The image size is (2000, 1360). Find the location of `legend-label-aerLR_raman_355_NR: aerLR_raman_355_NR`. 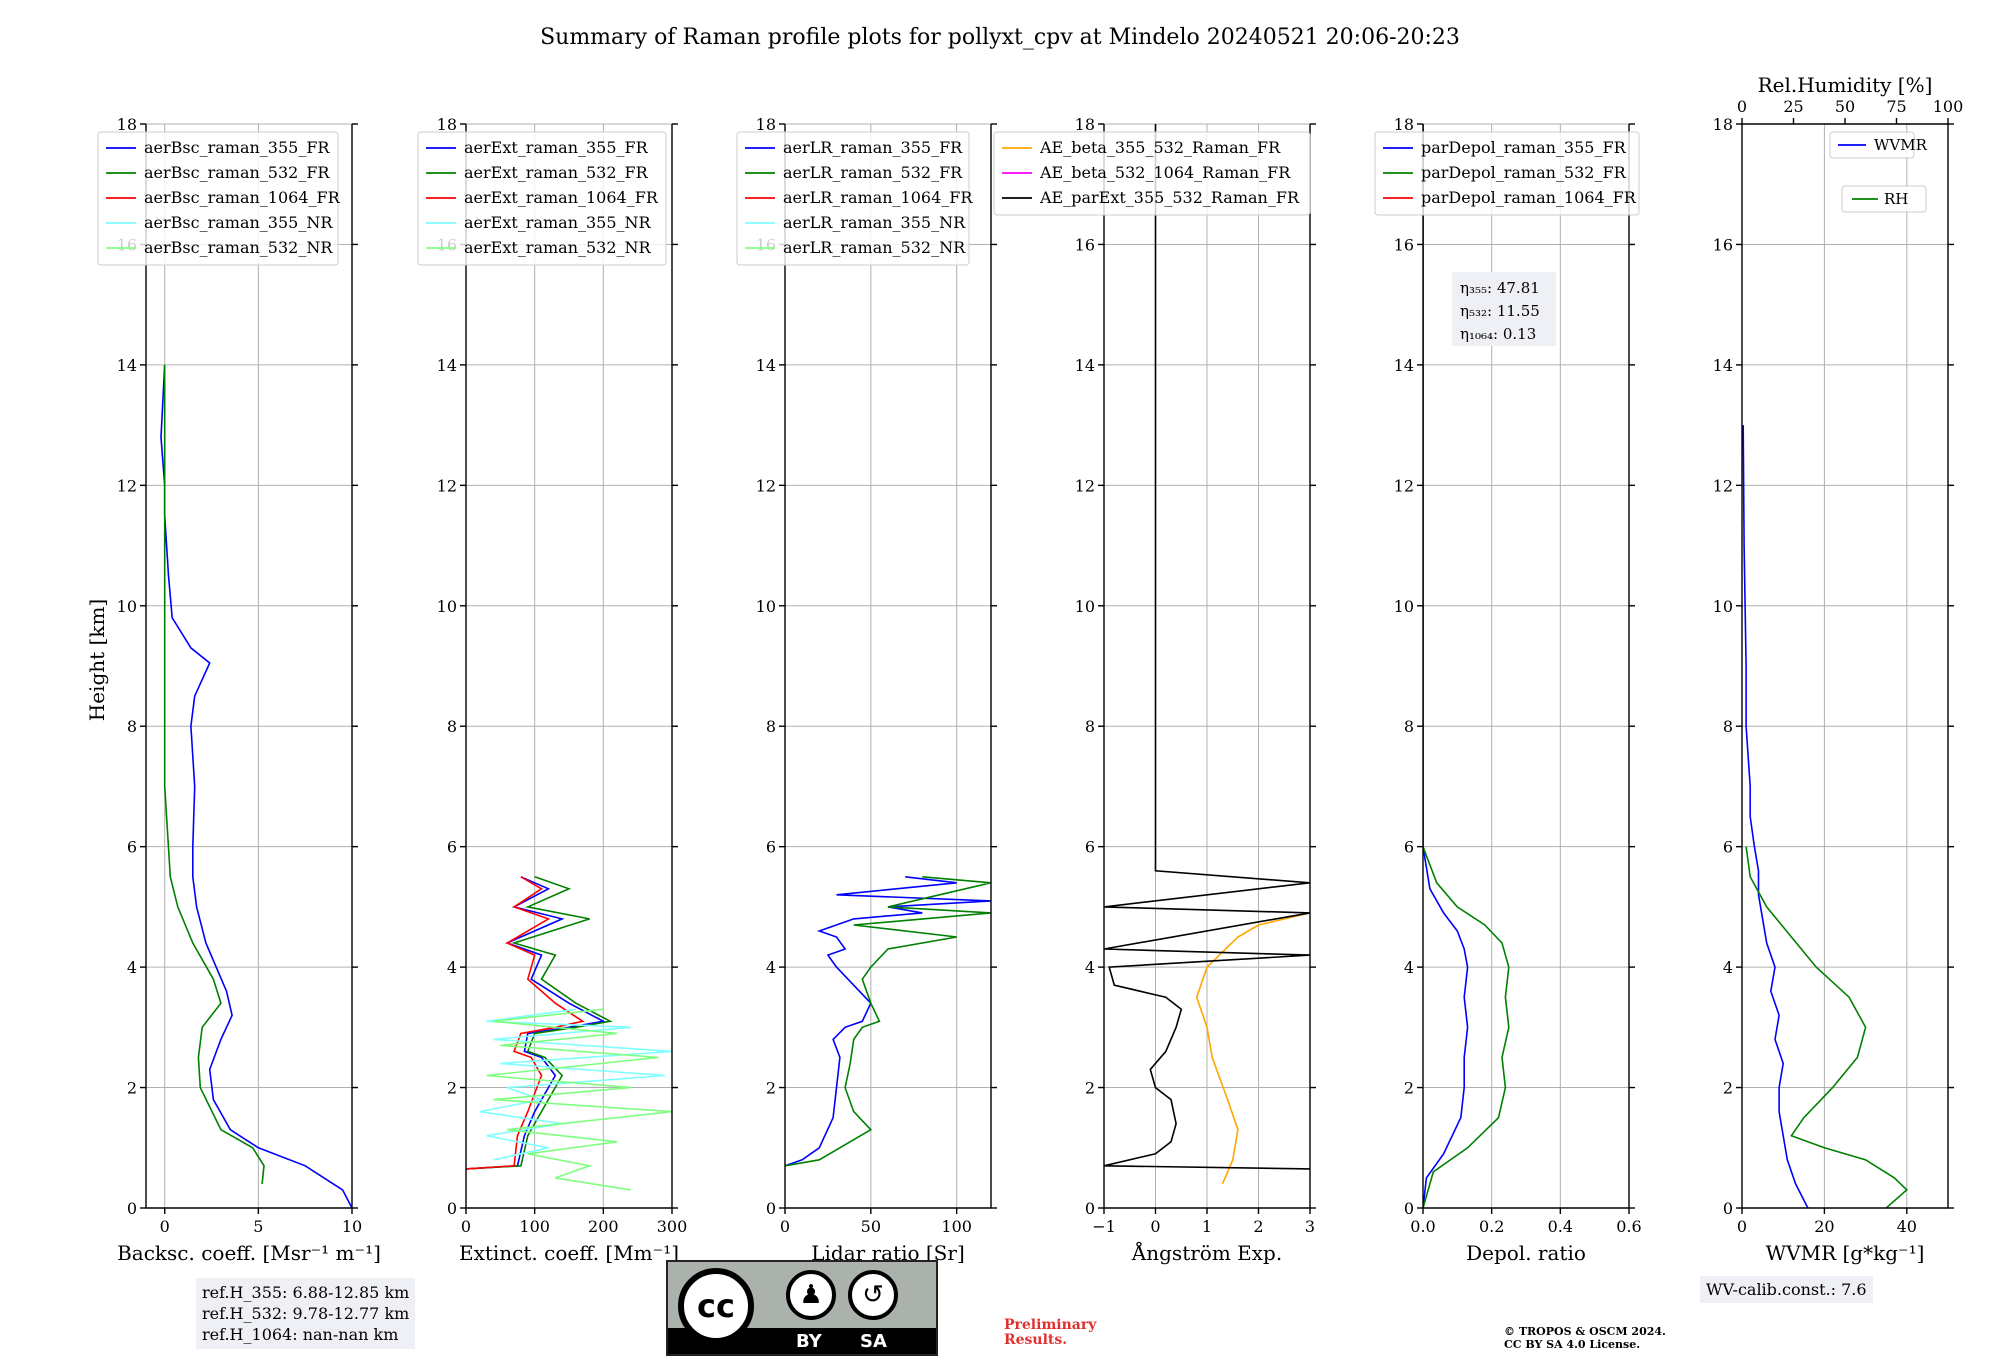

legend-label-aerLR_raman_355_NR: aerLR_raman_355_NR is located at coordinates (874, 222).